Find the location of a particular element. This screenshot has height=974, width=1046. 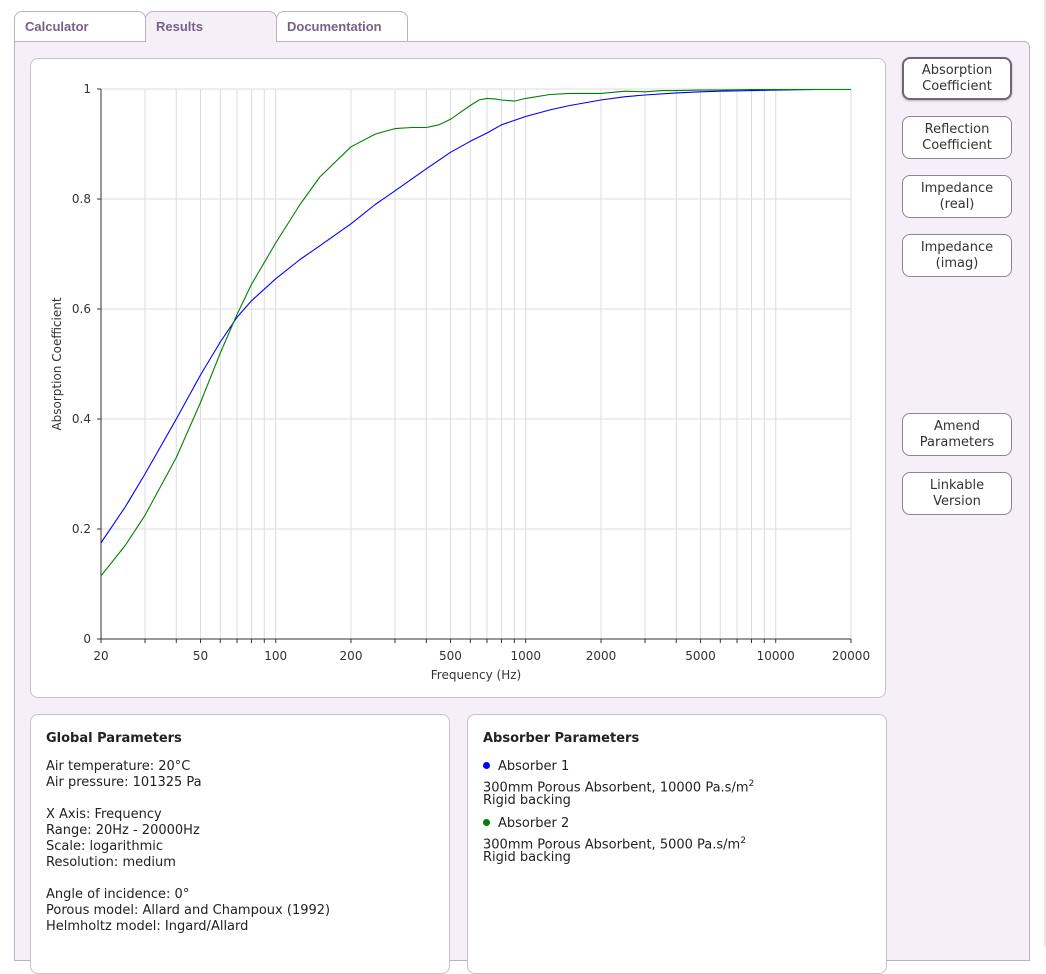

window-edge is located at coordinates (1045, 473).